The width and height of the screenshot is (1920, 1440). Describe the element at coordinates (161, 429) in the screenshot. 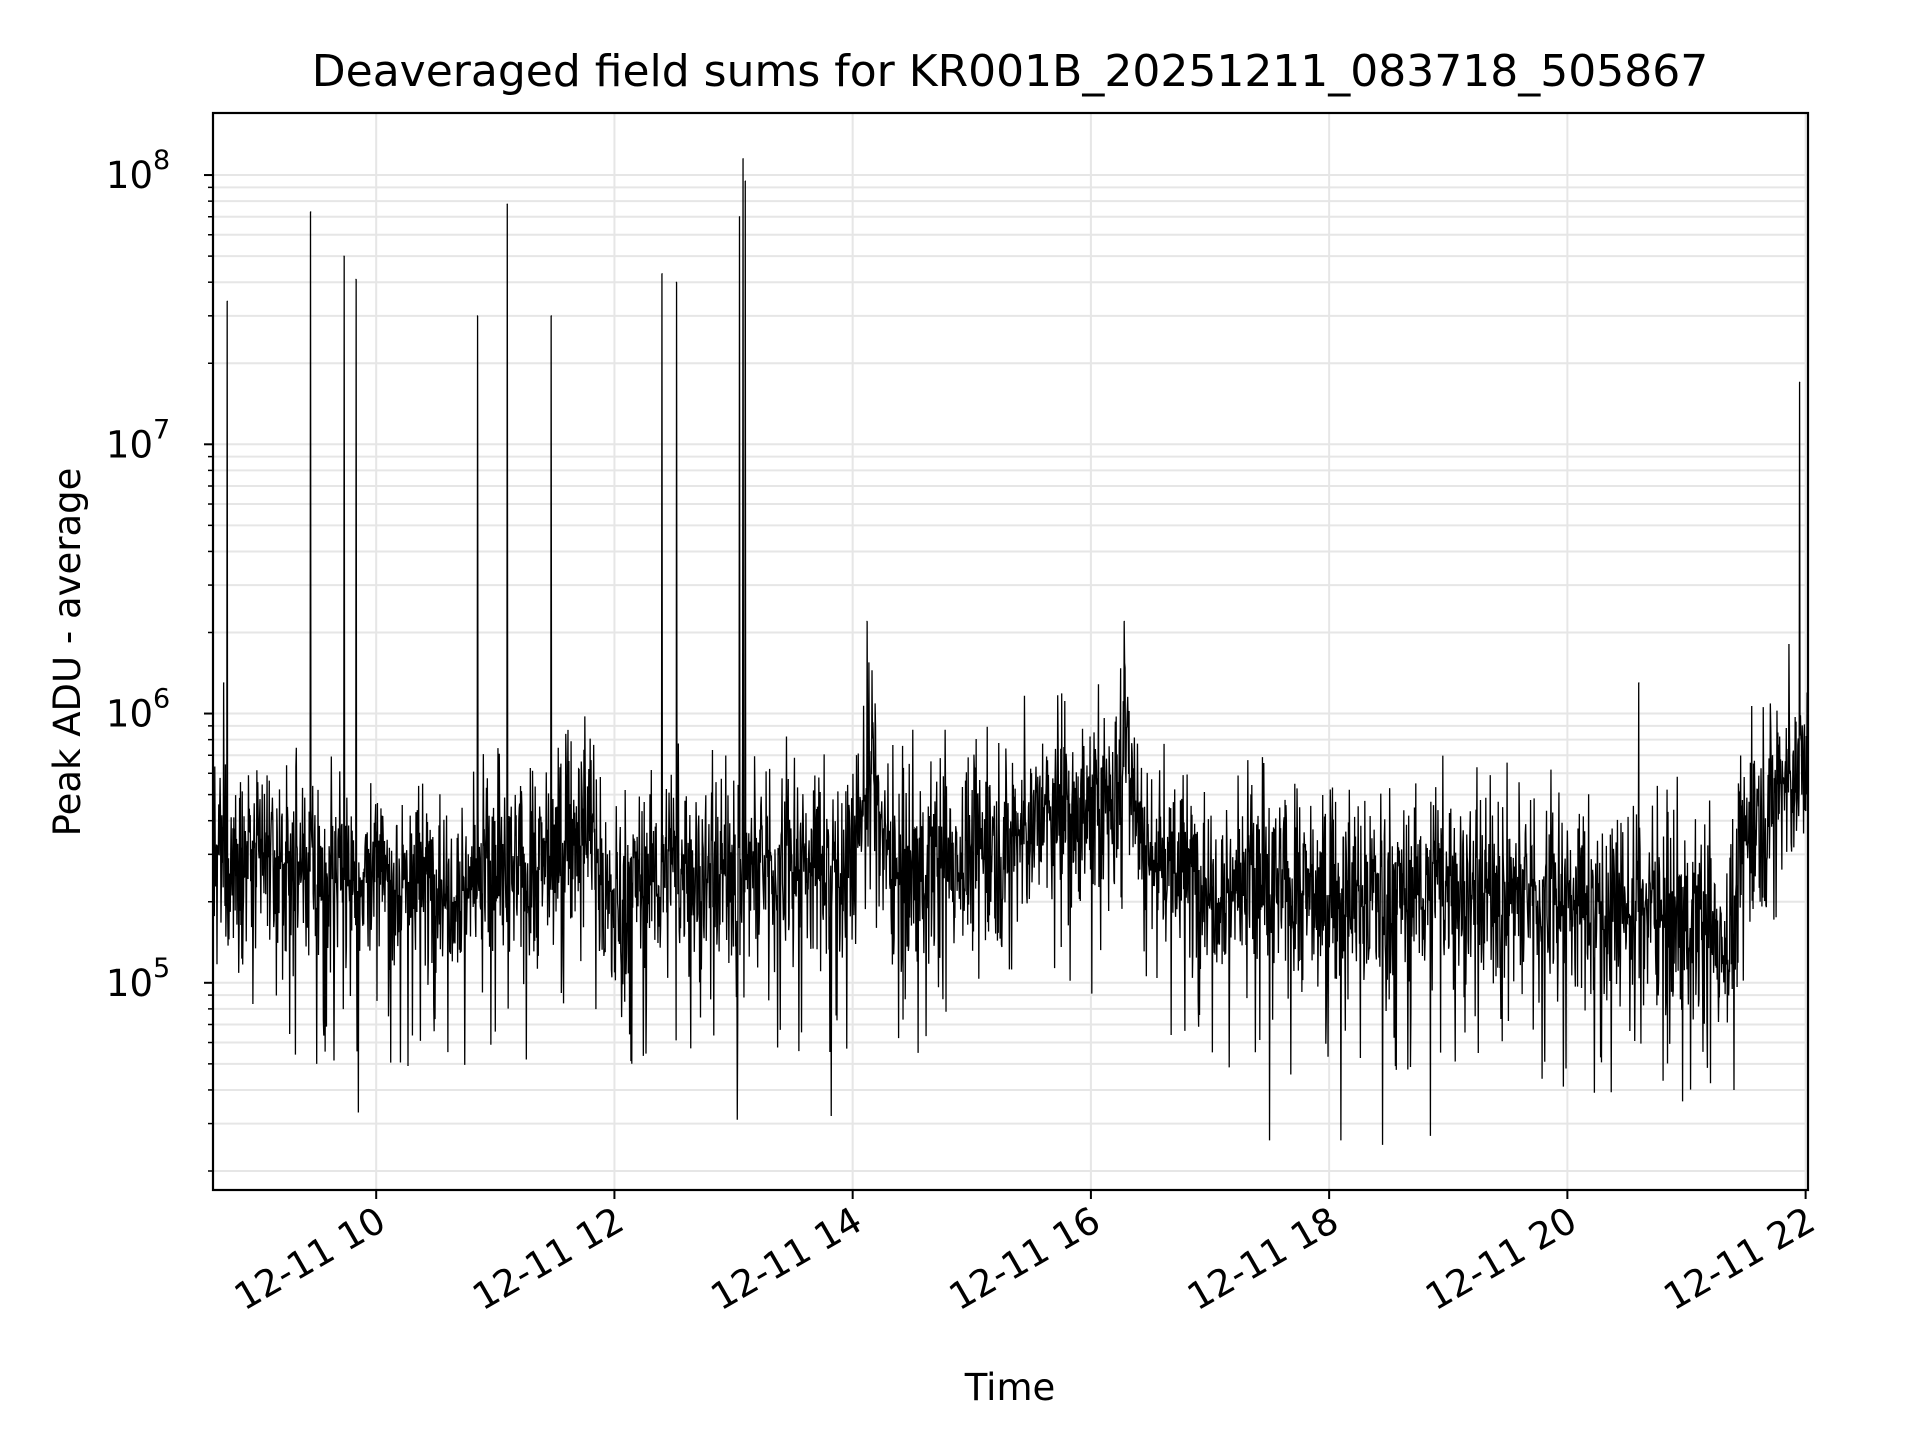

I see `y-tick-exponent: 7` at that location.